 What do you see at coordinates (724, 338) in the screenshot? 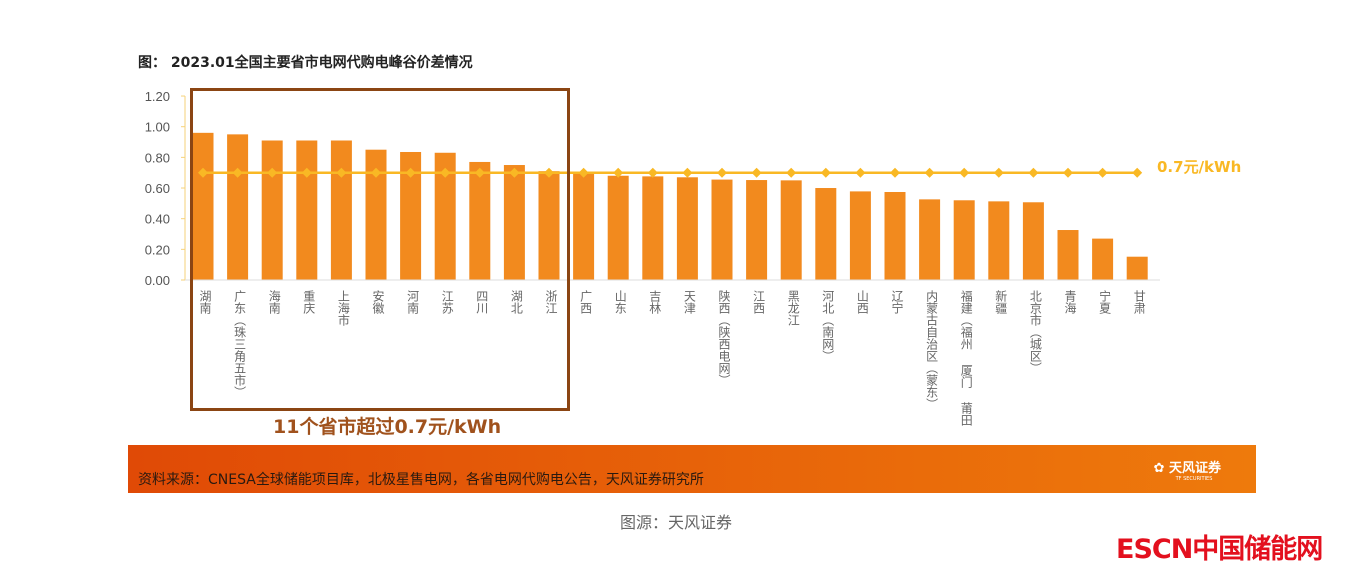
I see `x-tick-label: 陕西（陕西电网）` at bounding box center [724, 338].